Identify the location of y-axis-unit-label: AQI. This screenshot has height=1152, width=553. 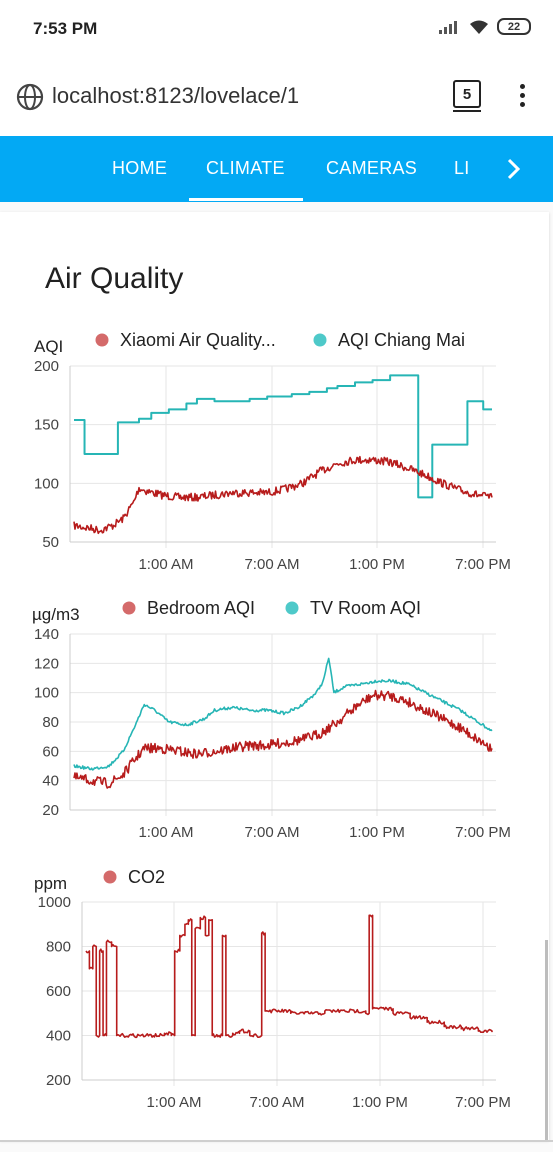
(48, 346).